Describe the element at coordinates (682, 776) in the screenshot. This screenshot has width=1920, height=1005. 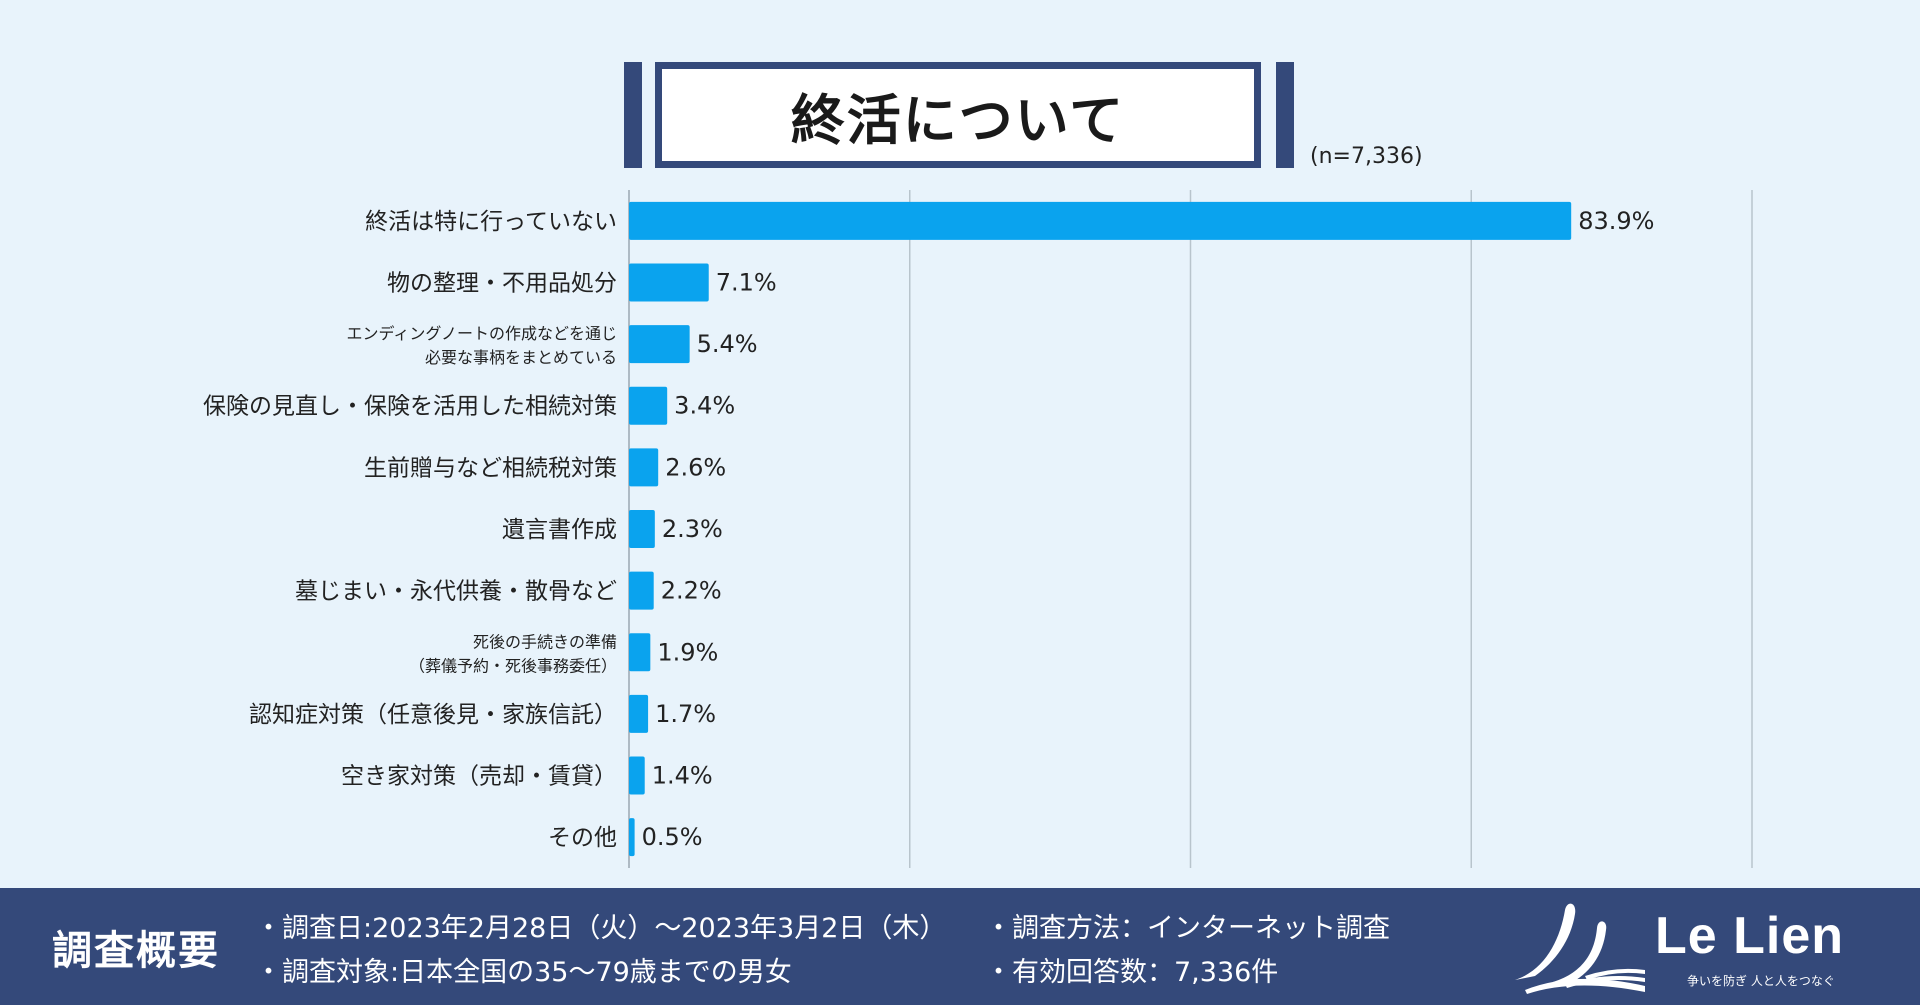
I see `value-label-9: 1.4%` at that location.